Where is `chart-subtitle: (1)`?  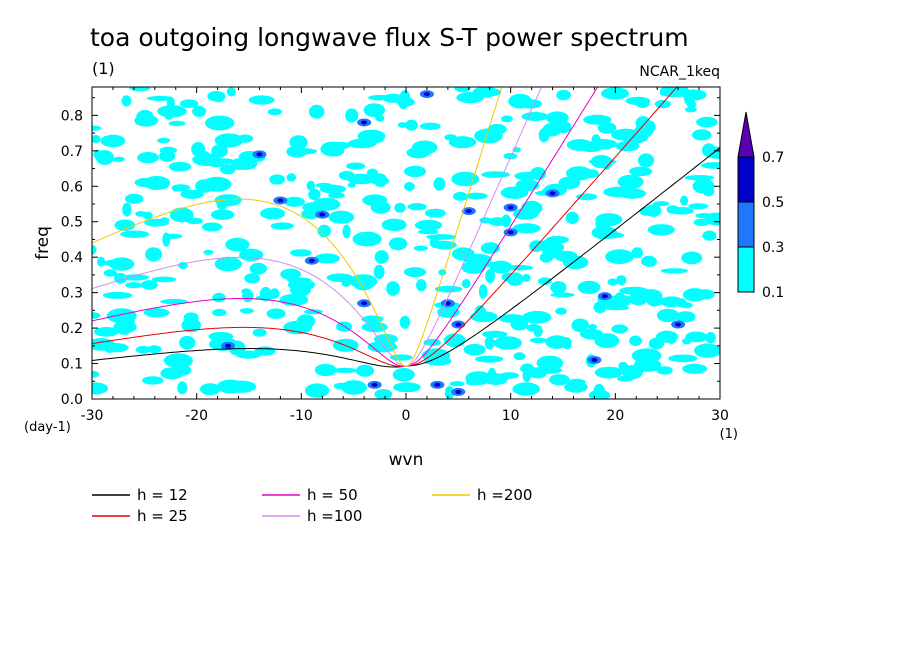
chart-subtitle: (1) is located at coordinates (103, 68).